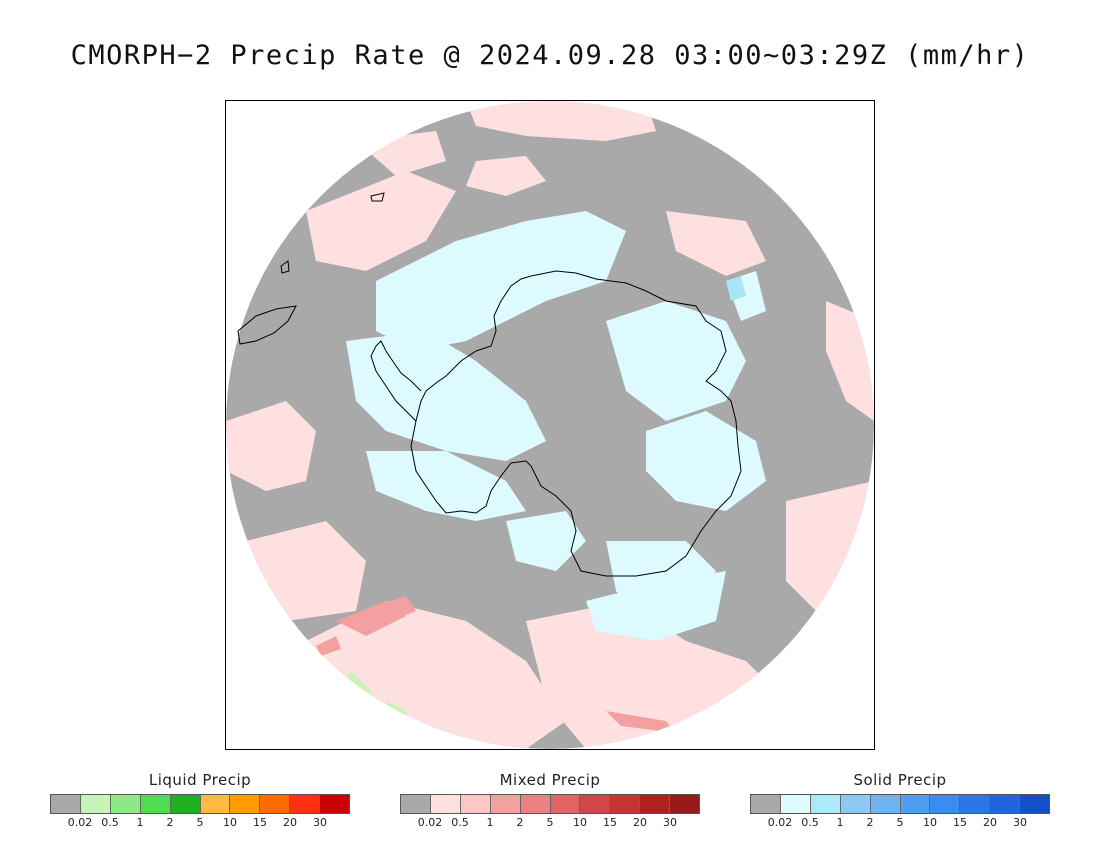 The height and width of the screenshot is (850, 1100). What do you see at coordinates (550, 780) in the screenshot?
I see `legend-title: Mixed Precip` at bounding box center [550, 780].